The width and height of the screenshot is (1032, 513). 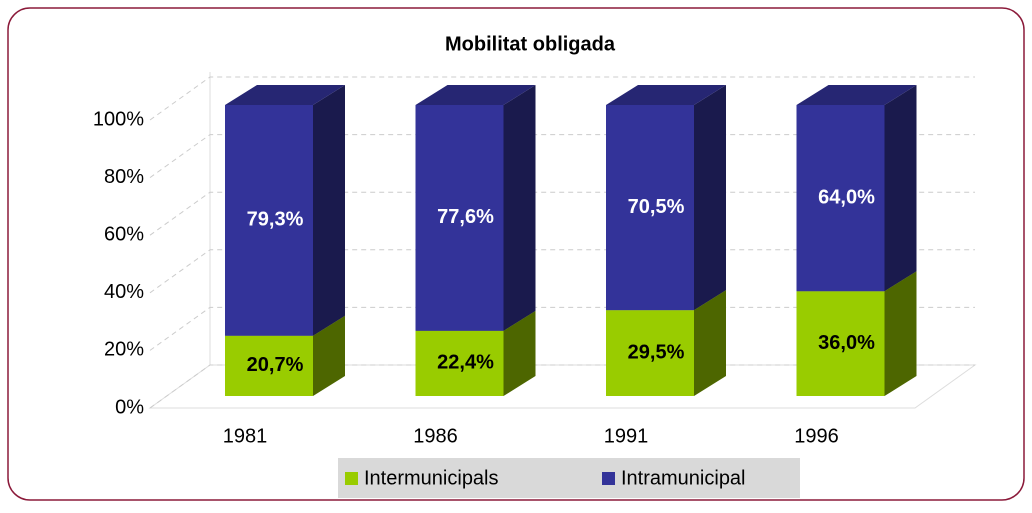 What do you see at coordinates (275, 365) in the screenshot?
I see `data-label: 20,7%` at bounding box center [275, 365].